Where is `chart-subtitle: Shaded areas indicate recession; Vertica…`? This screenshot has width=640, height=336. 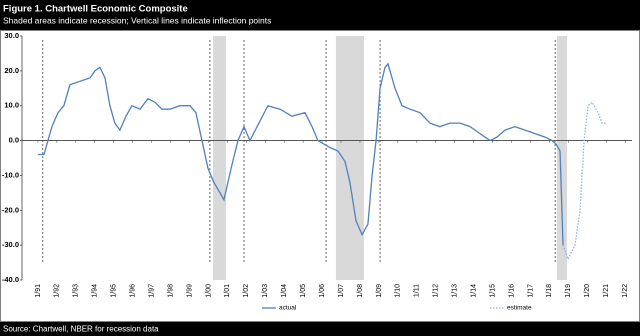 chart-subtitle: Shaded areas indicate recession; Vertica… is located at coordinates (137, 20).